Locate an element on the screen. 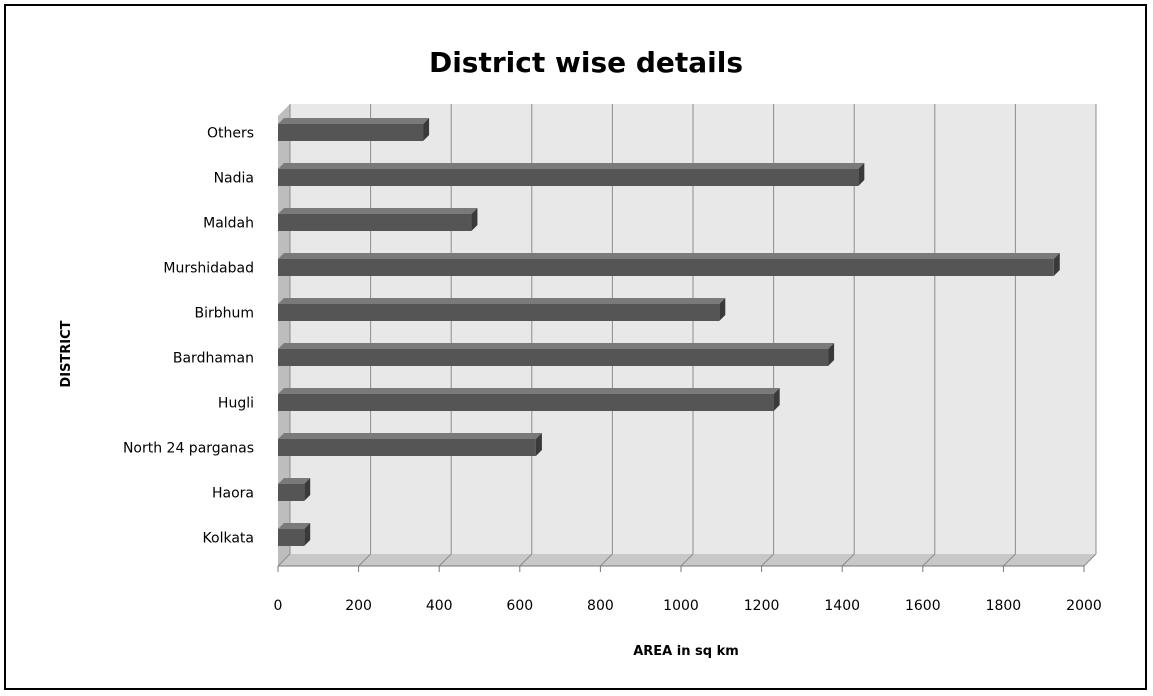  x-tick-label: 200 is located at coordinates (358, 606).